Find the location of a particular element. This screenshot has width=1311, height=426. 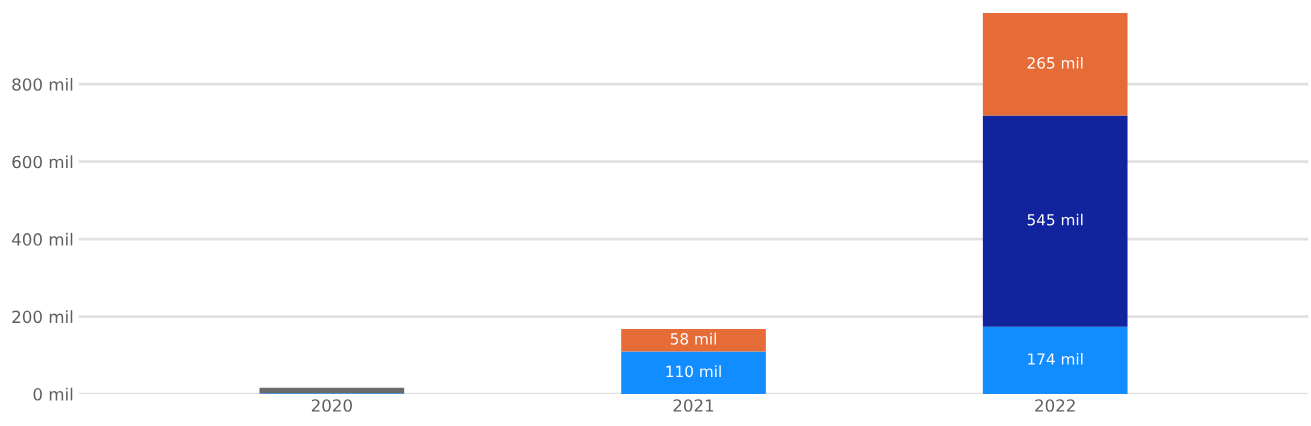

data-label: 58 mil is located at coordinates (693, 338).